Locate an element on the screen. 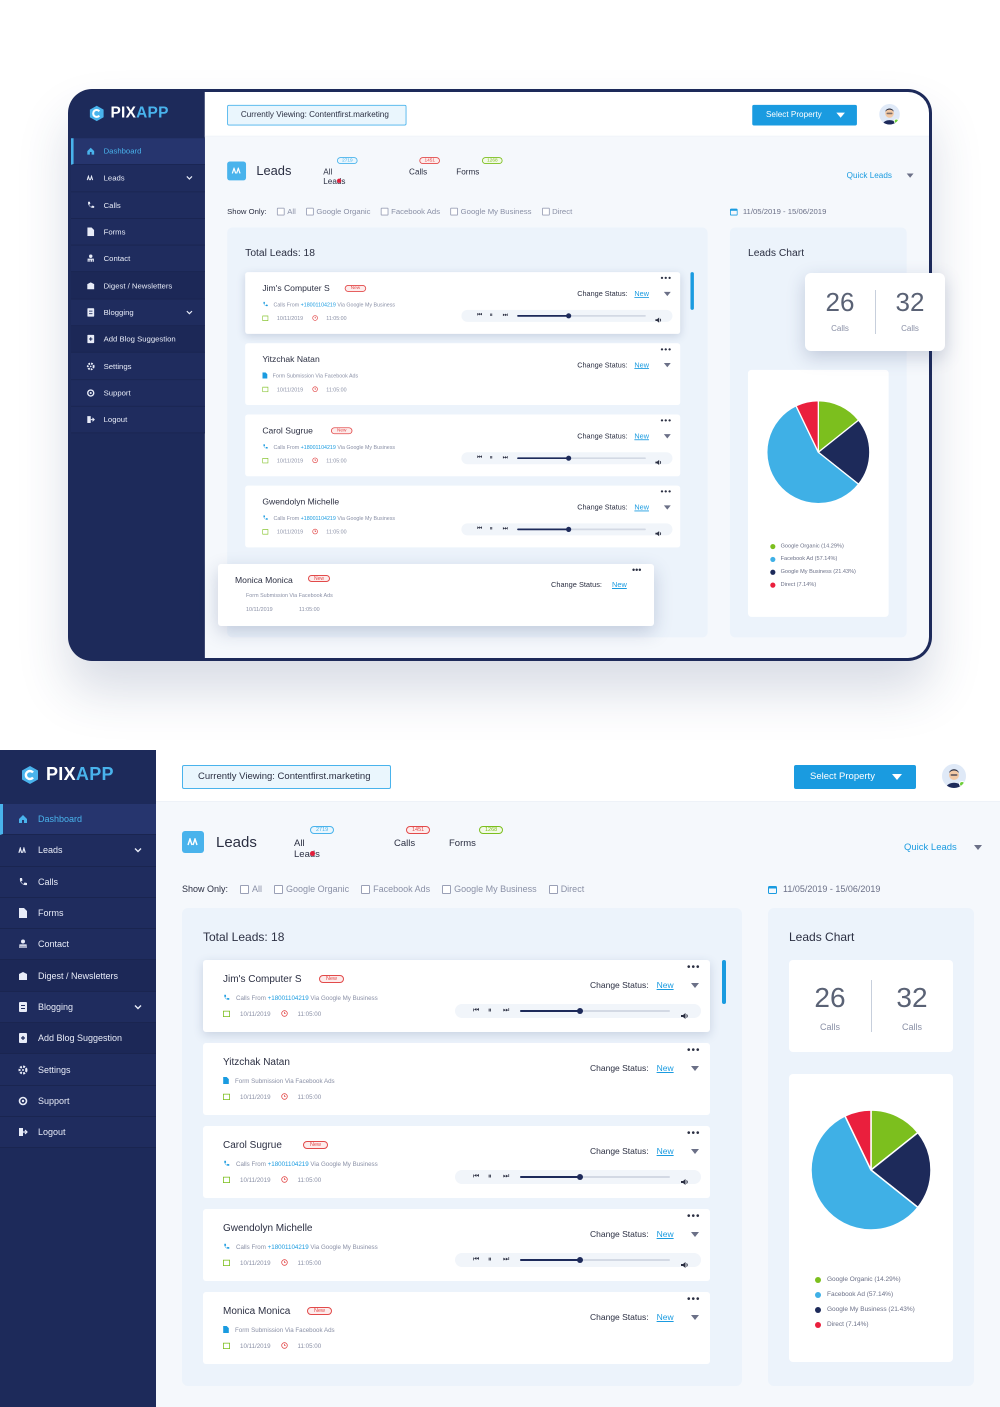 The image size is (1000, 1407). sidebar-item-calls: Calls is located at coordinates (78, 882).